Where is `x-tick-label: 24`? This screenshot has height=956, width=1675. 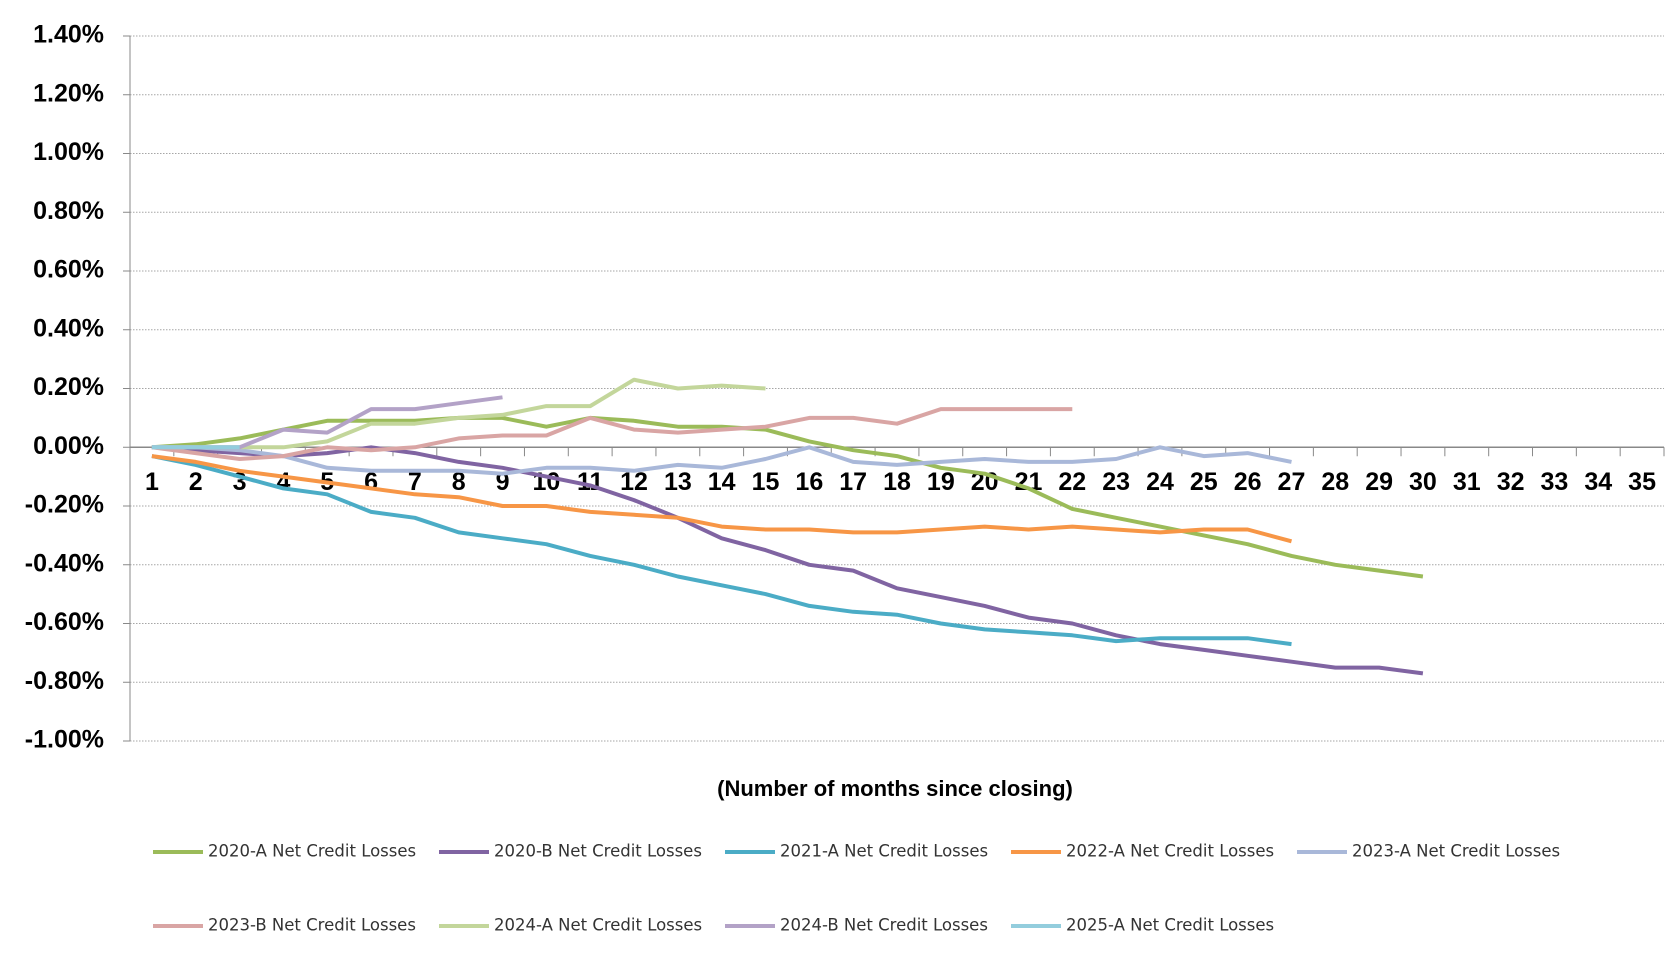
x-tick-label: 24 is located at coordinates (1160, 482).